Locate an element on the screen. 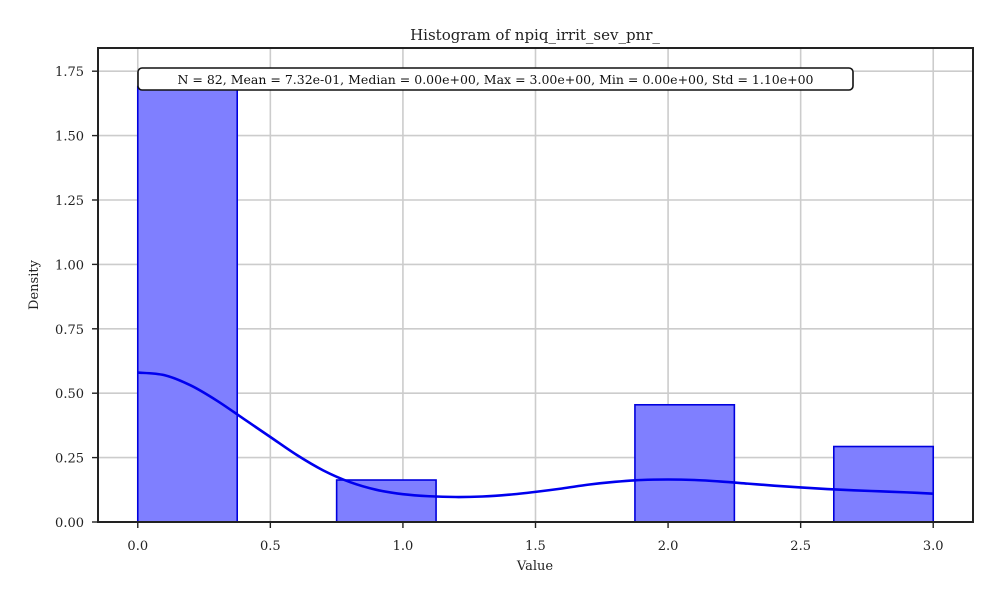  y-tick-label-3: 0.75 is located at coordinates (69, 330).